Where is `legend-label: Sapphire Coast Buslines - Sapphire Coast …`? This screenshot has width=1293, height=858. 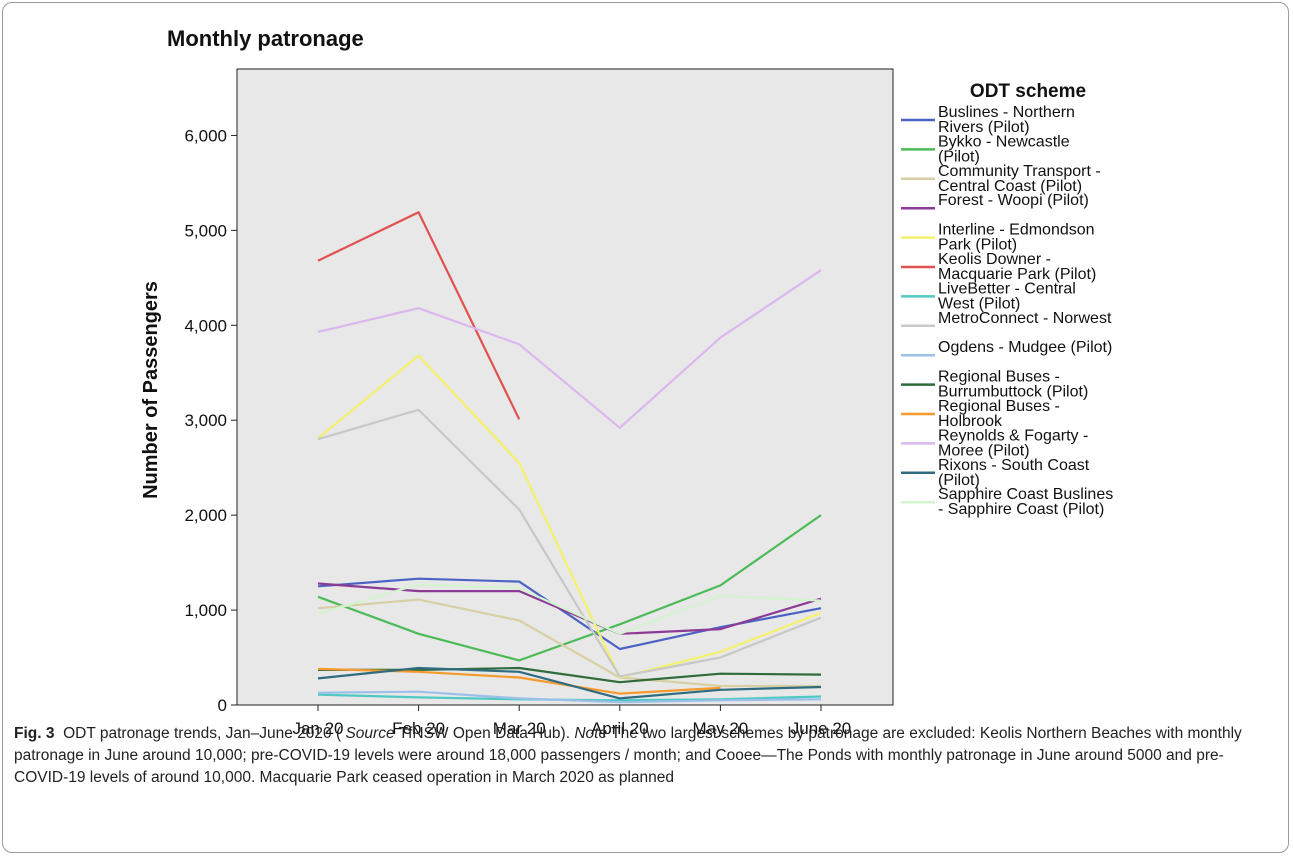
legend-label: Sapphire Coast Buslines - Sapphire Coast … is located at coordinates (1025, 502).